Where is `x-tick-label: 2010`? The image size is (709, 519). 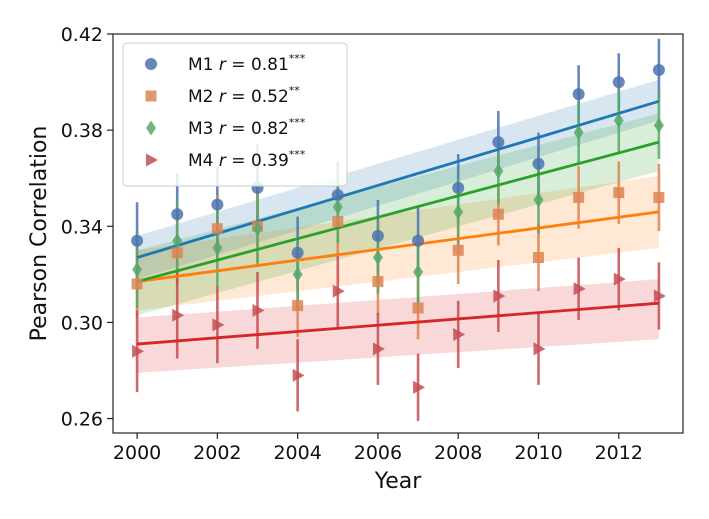 x-tick-label: 2010 is located at coordinates (538, 453).